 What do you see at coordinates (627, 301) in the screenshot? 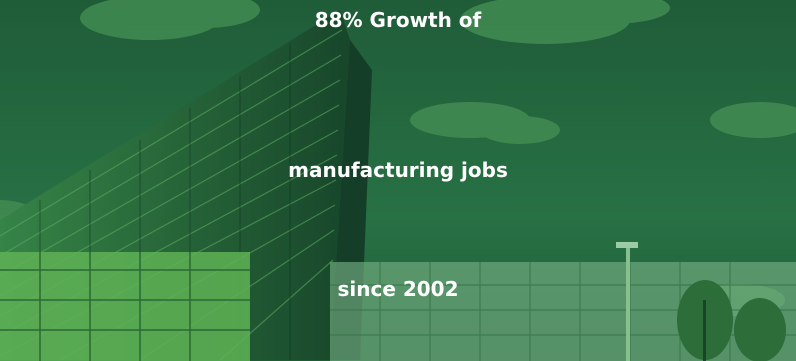
I see `lamp-post` at bounding box center [627, 301].